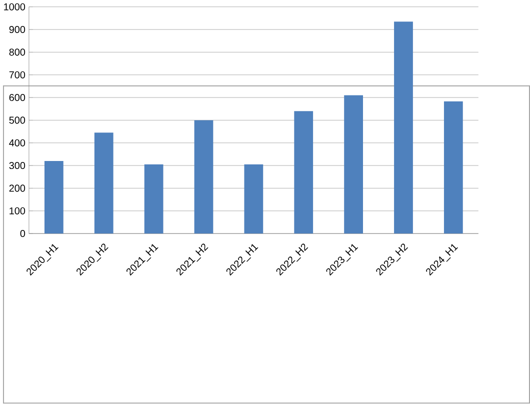 The image size is (530, 404). What do you see at coordinates (17, 30) in the screenshot?
I see `y-tick-label: 900` at bounding box center [17, 30].